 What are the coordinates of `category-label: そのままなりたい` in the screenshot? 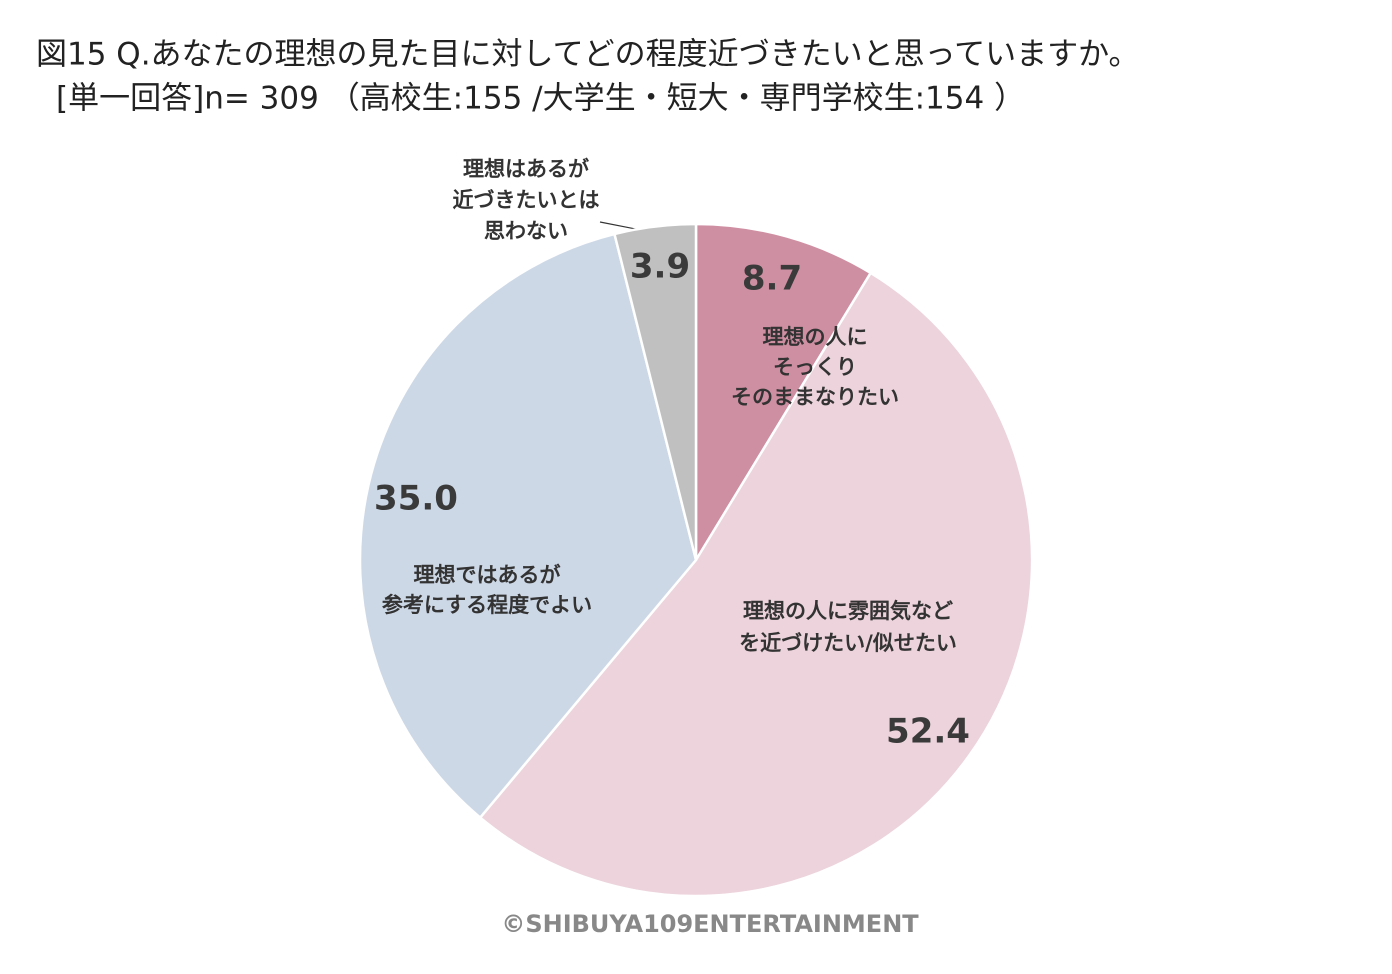 It's located at (815, 397).